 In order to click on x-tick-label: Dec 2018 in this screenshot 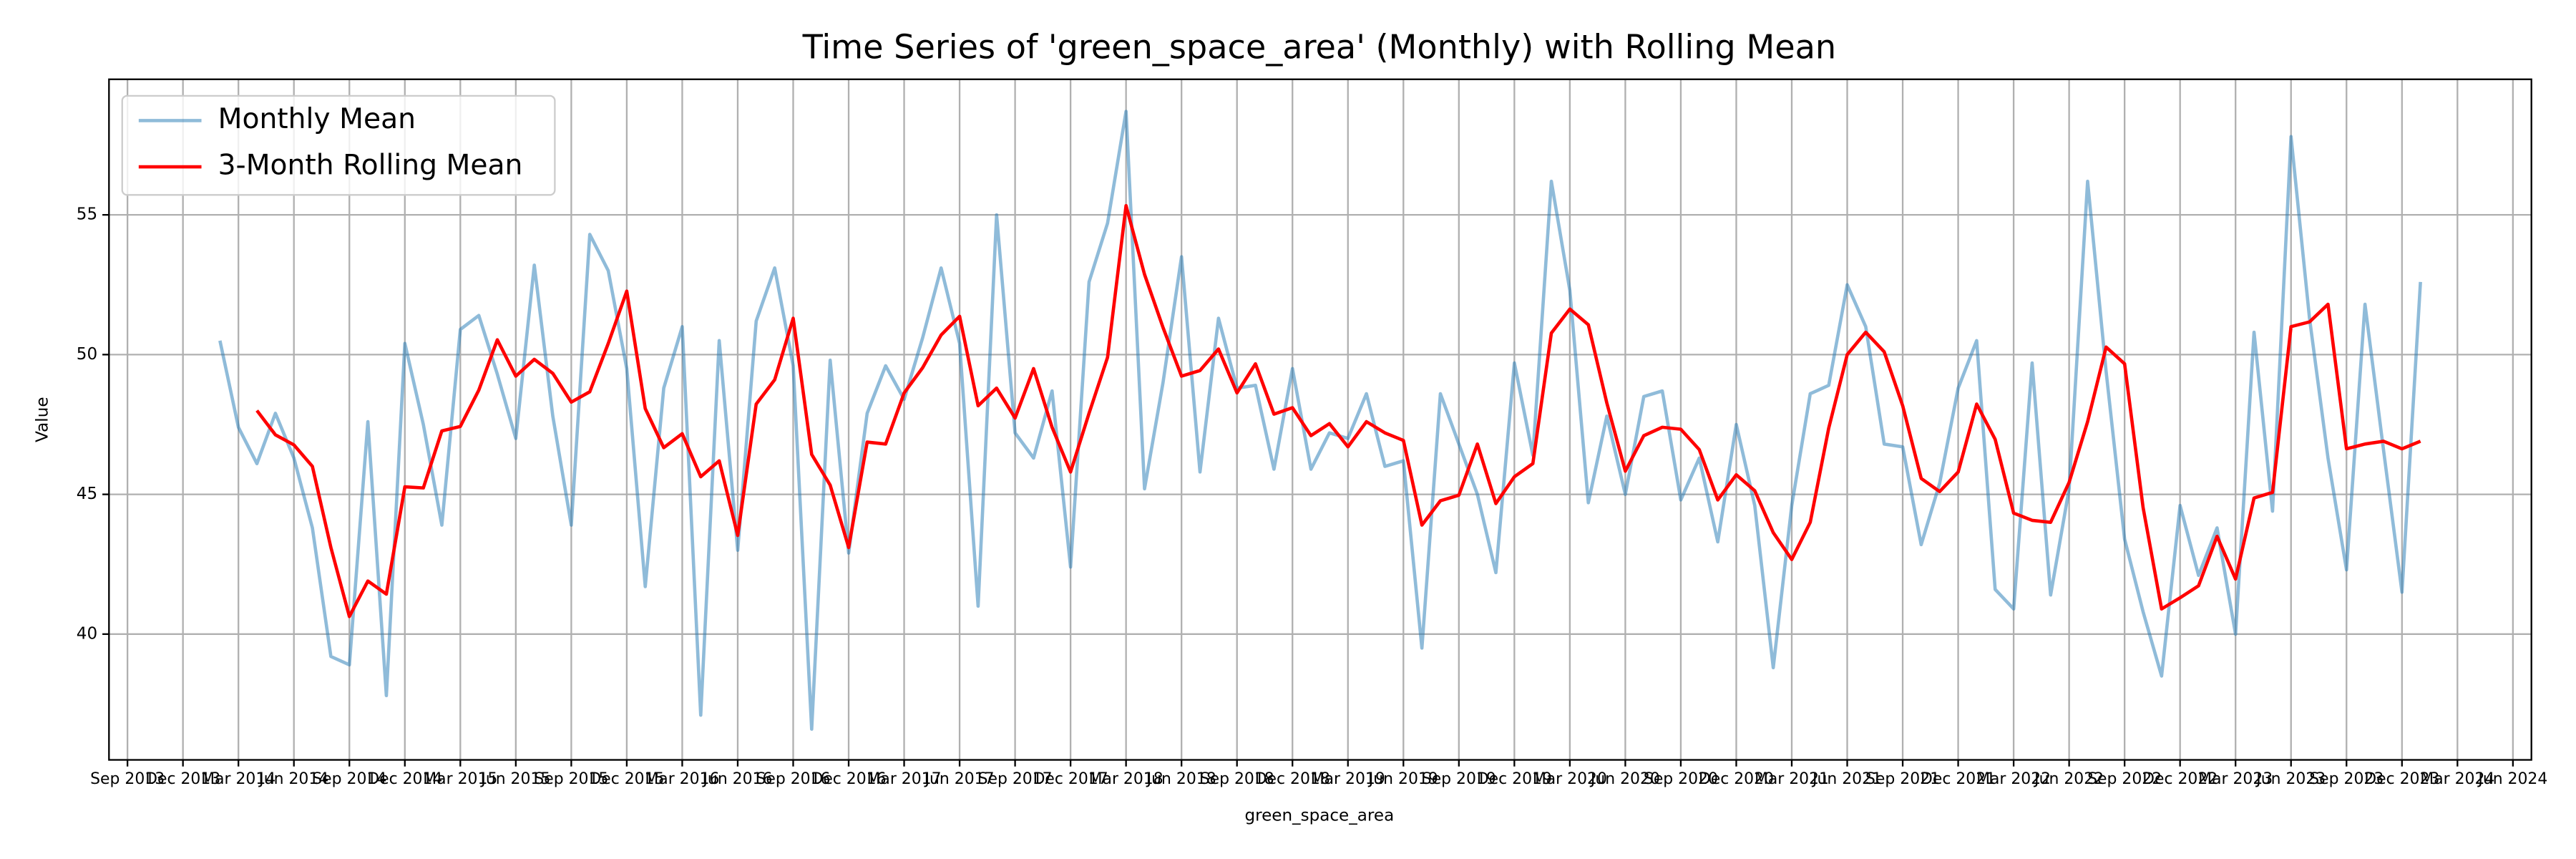, I will do `click(1292, 779)`.